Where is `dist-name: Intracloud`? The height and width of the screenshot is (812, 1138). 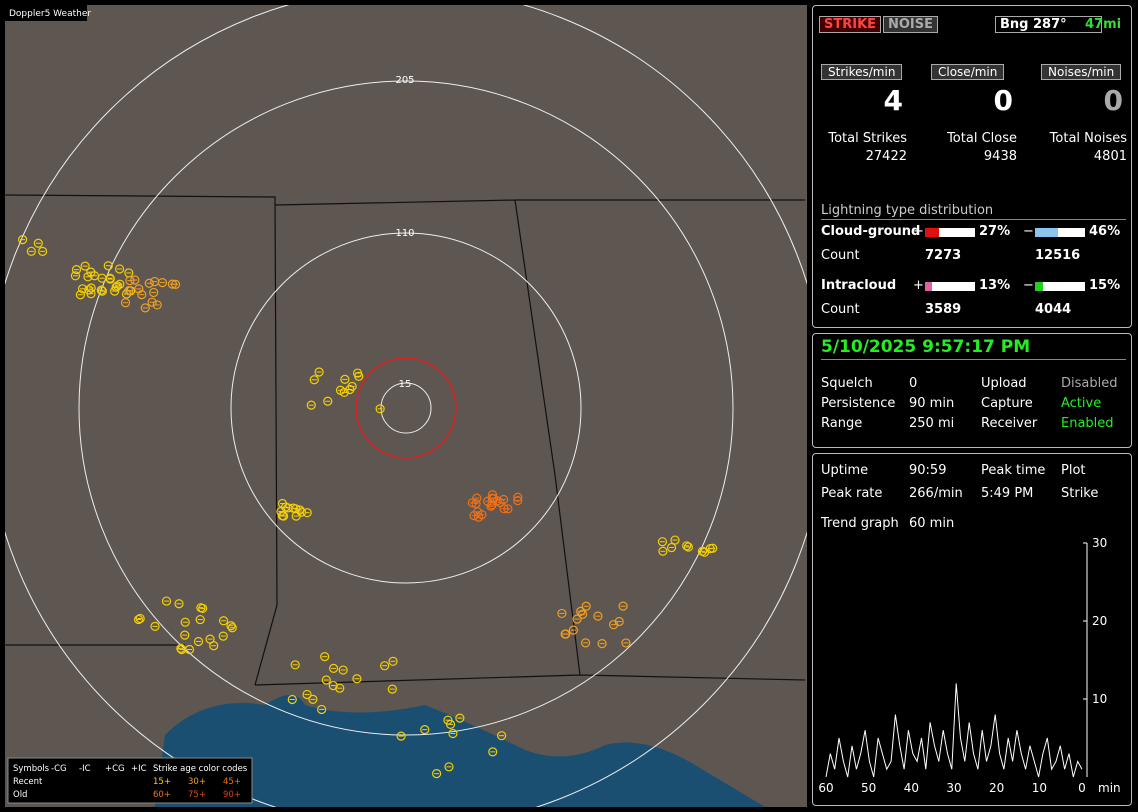
dist-name: Intracloud is located at coordinates (859, 285).